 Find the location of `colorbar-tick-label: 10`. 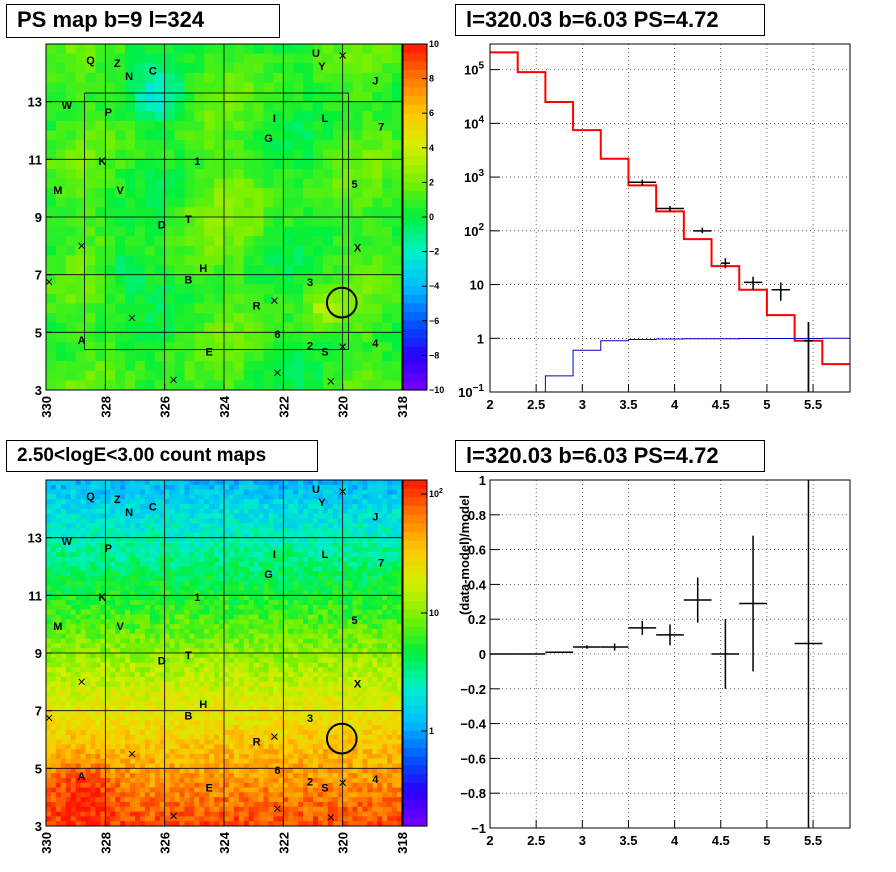

colorbar-tick-label: 10 is located at coordinates (434, 44).